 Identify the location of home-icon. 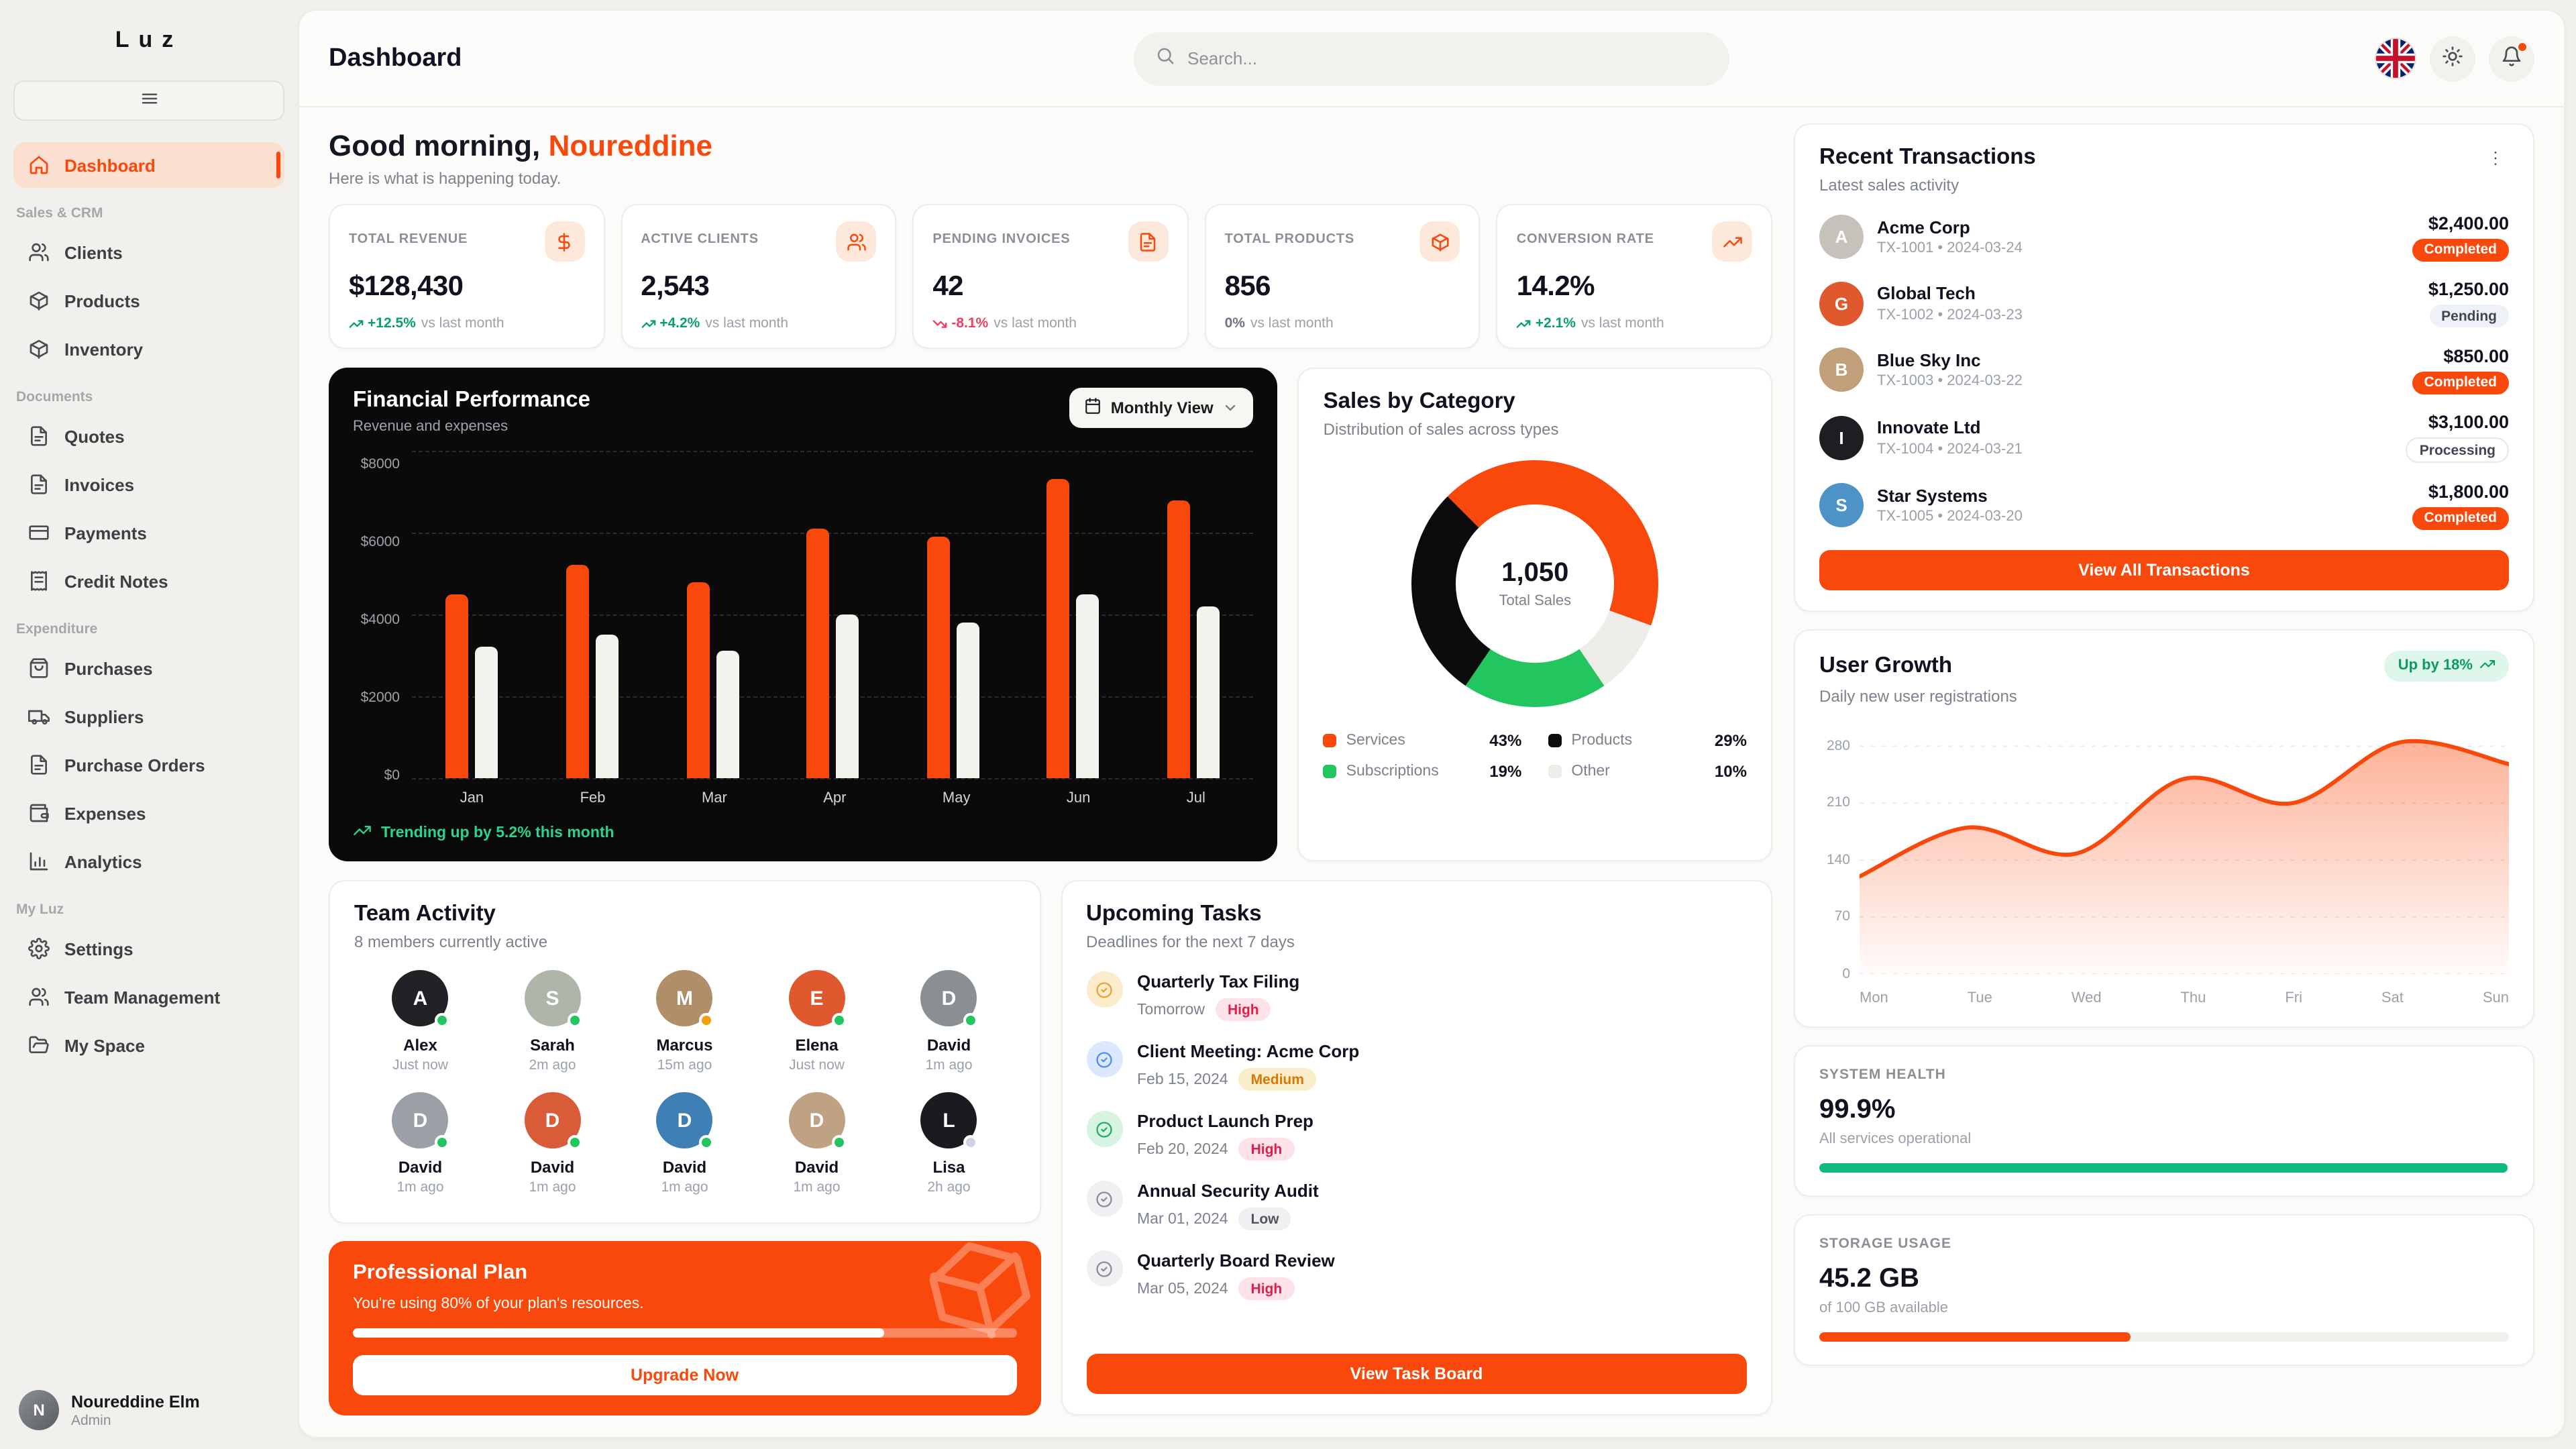
(39, 165).